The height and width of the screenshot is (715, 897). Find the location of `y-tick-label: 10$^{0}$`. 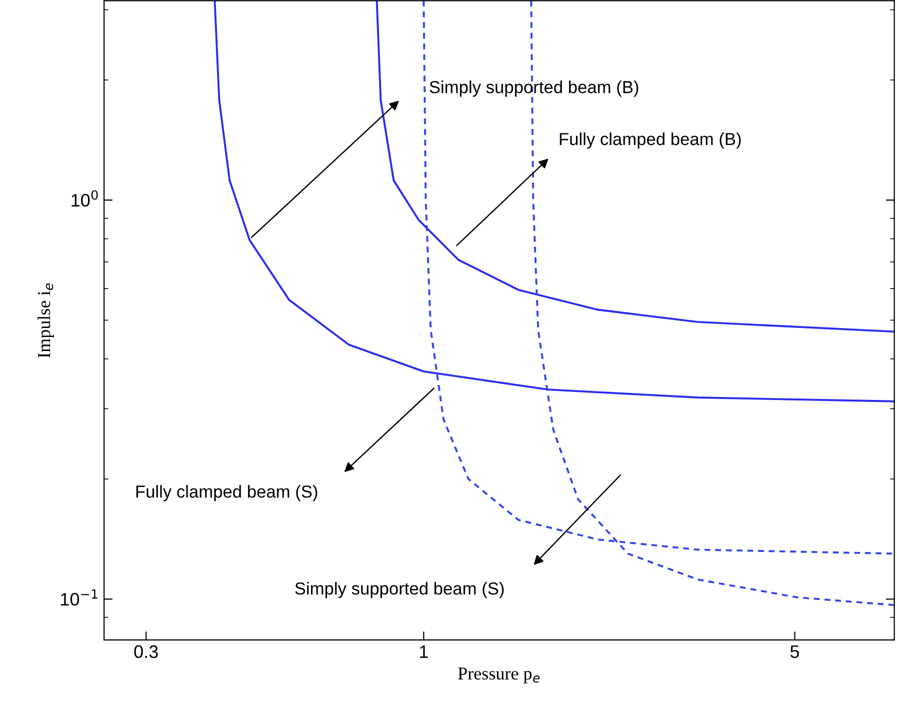

y-tick-label: 10$^{0}$ is located at coordinates (85, 198).